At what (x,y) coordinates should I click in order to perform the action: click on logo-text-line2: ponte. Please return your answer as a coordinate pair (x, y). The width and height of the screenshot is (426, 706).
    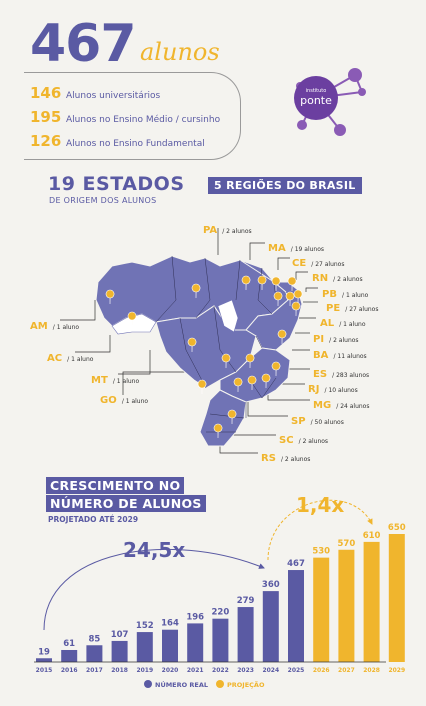
    Looking at the image, I should click on (316, 100).